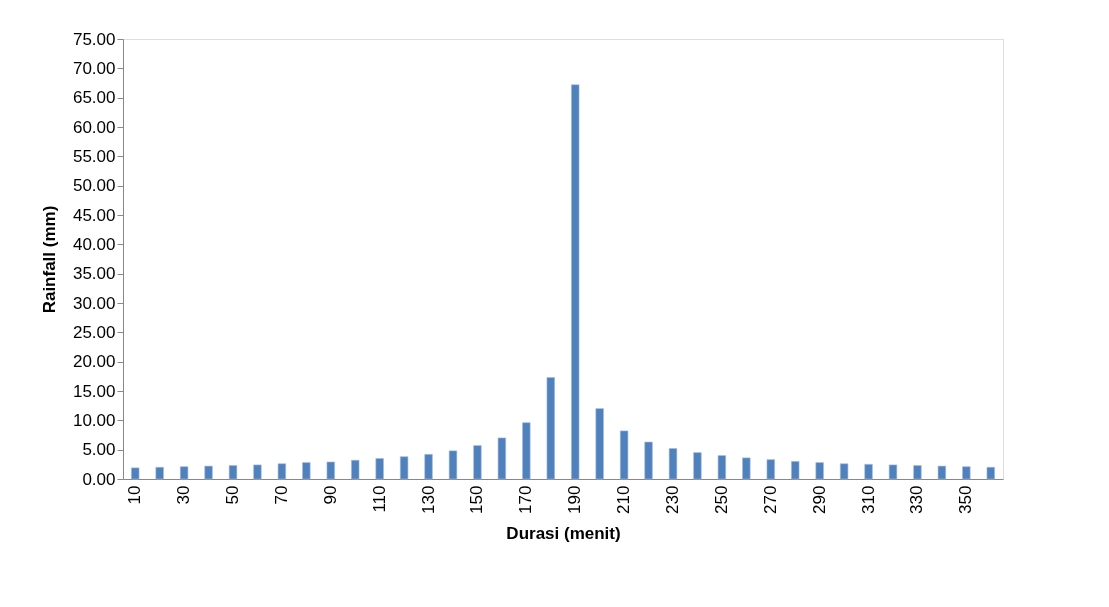 The height and width of the screenshot is (607, 1109). Describe the element at coordinates (94, 186) in the screenshot. I see `y-tick-label: 50.00` at that location.